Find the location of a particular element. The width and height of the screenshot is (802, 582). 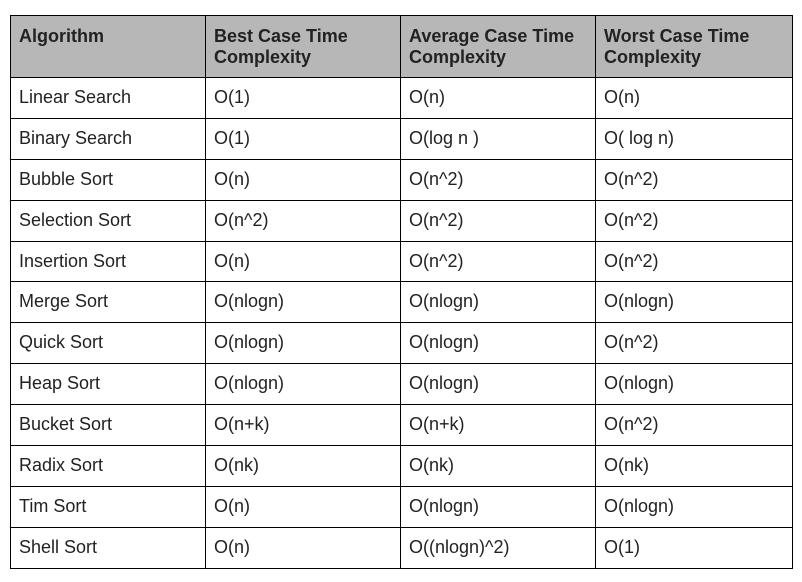

best-case-cell: O(nk) is located at coordinates (303, 466).